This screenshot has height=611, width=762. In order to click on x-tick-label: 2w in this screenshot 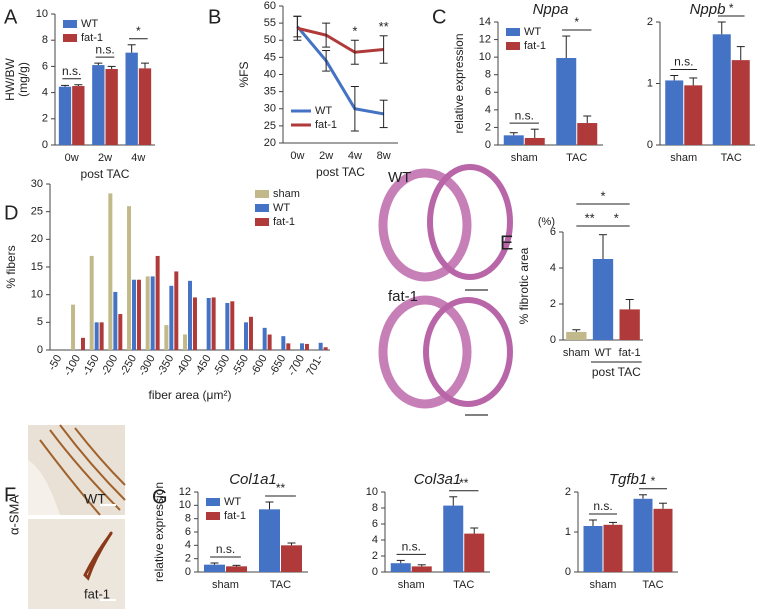, I will do `click(105, 158)`.